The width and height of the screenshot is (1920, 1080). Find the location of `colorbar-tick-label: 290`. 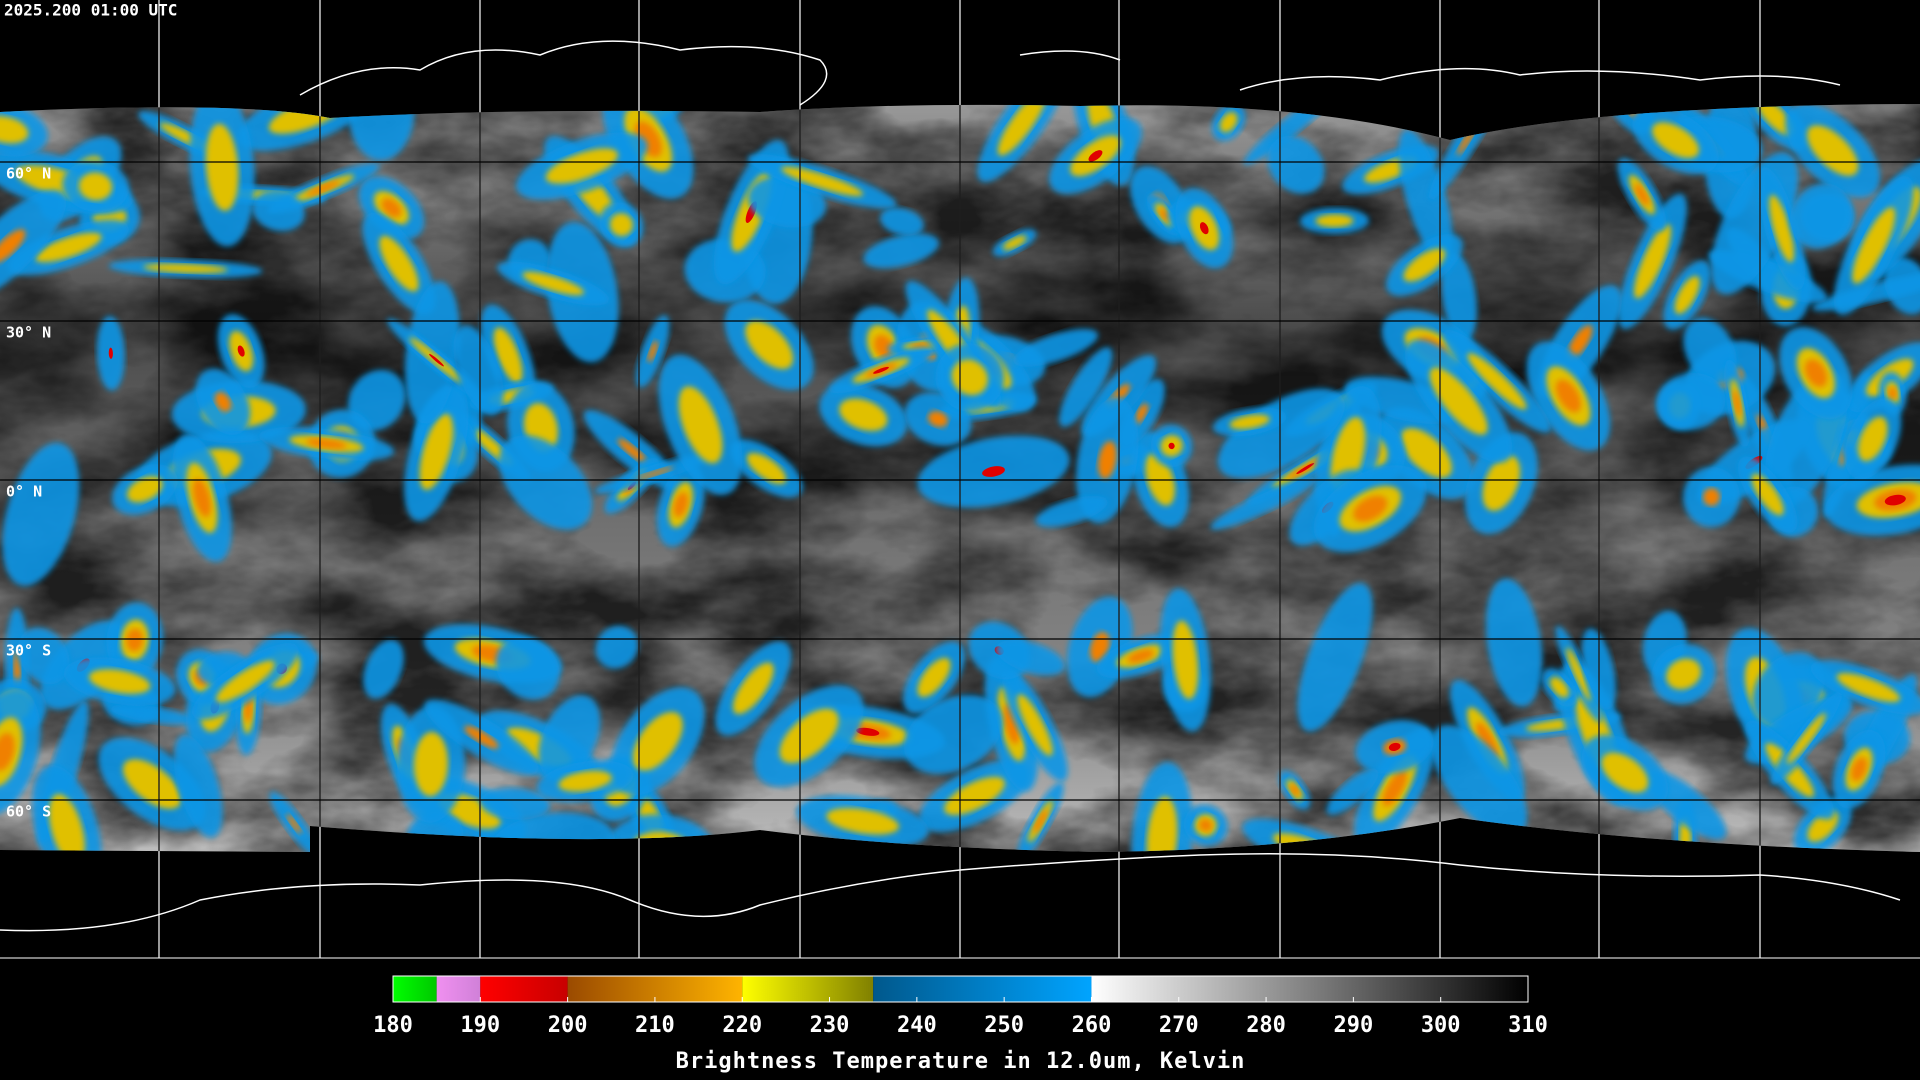

colorbar-tick-label: 290 is located at coordinates (1354, 1025).